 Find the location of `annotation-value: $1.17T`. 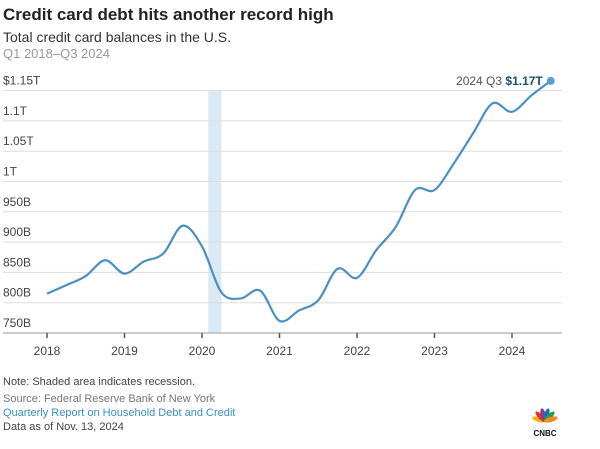

annotation-value: $1.17T is located at coordinates (524, 81).